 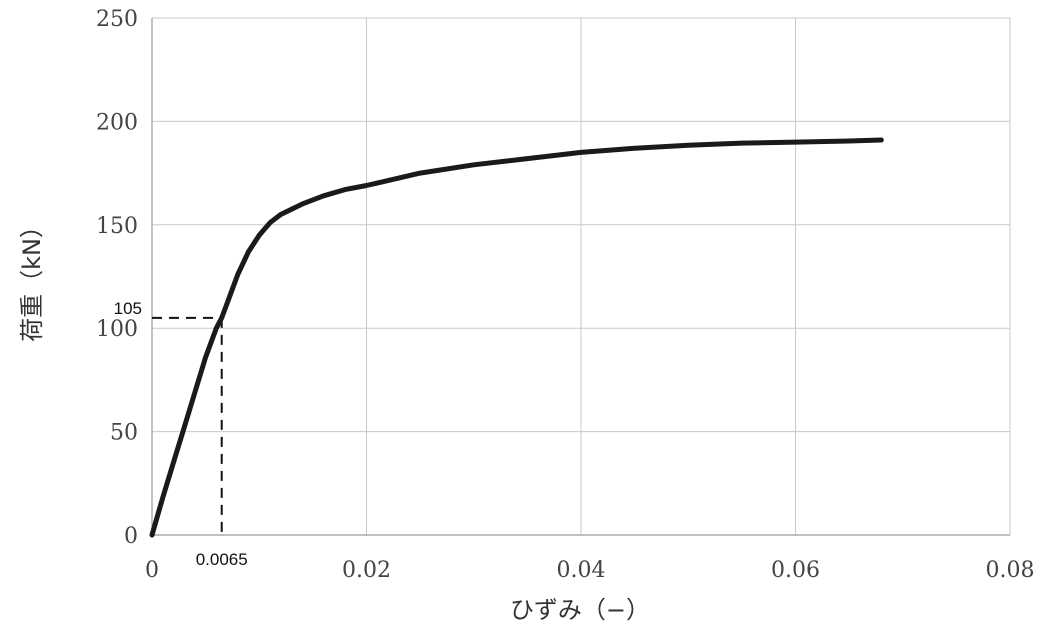 What do you see at coordinates (366, 570) in the screenshot?
I see `x-tick-label: 0.02` at bounding box center [366, 570].